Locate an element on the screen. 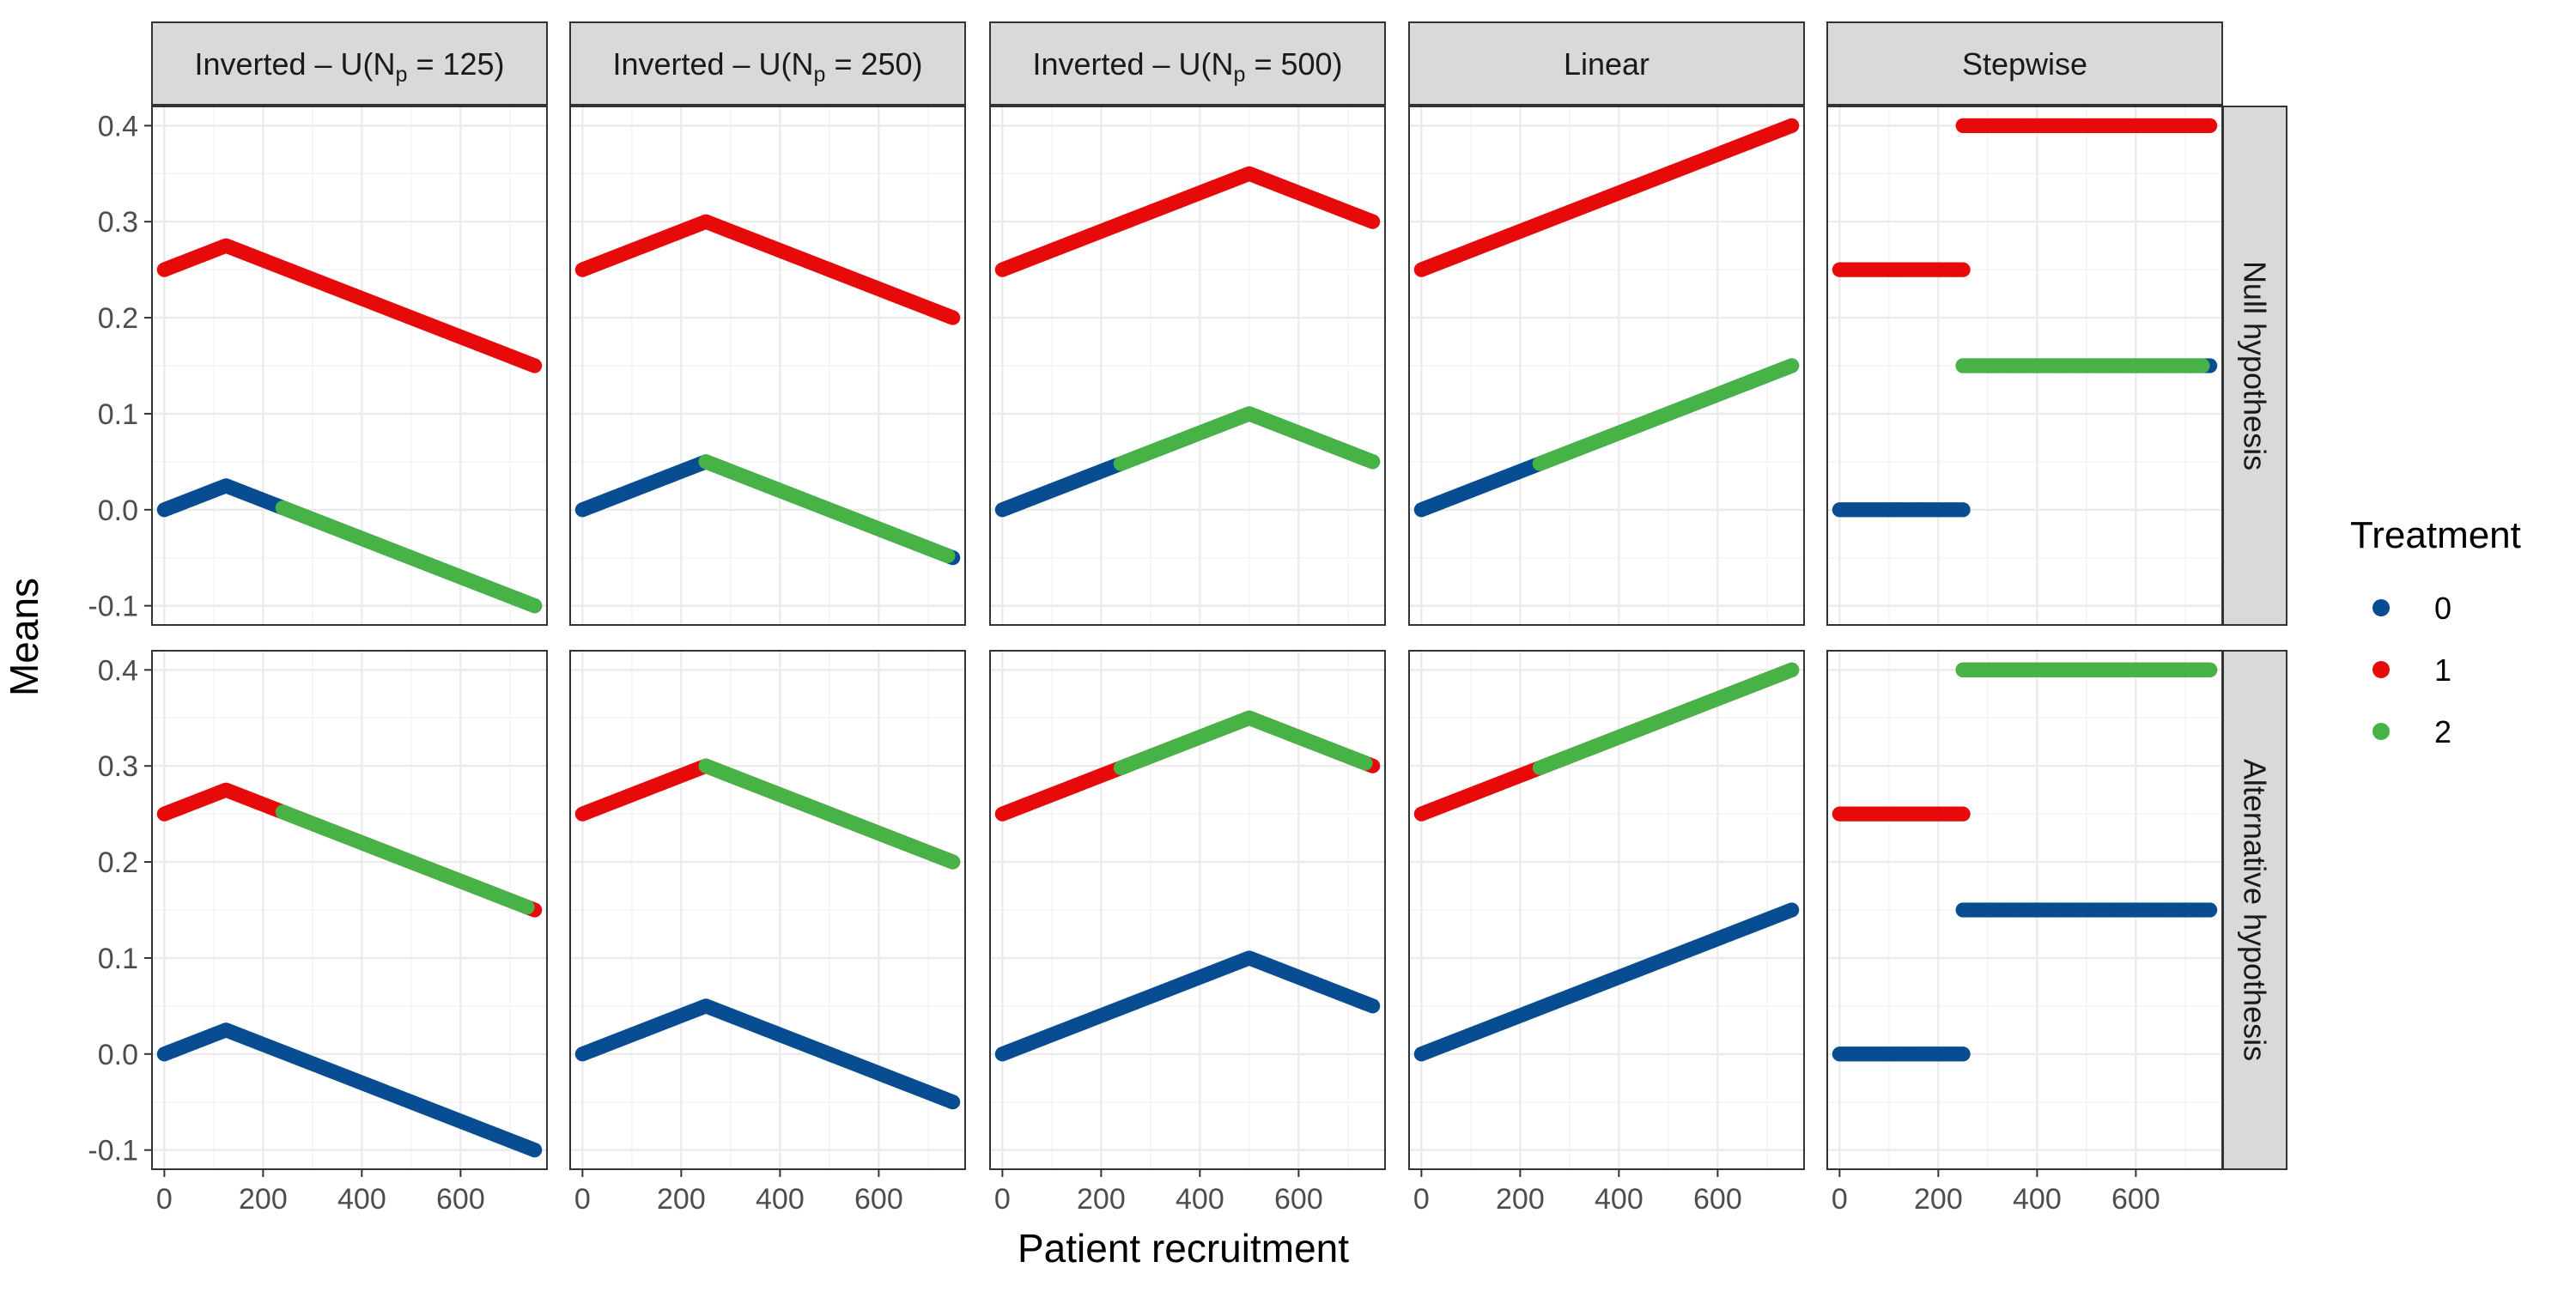 The image size is (2576, 1292). panel-r1-c3 is located at coordinates (1606, 910).